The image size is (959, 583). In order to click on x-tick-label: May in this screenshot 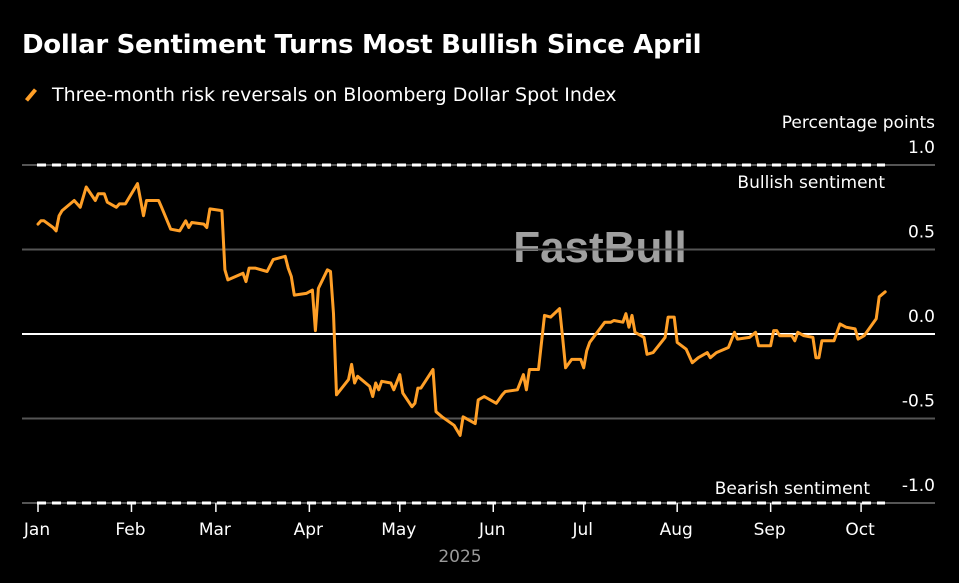, I will do `click(398, 530)`.